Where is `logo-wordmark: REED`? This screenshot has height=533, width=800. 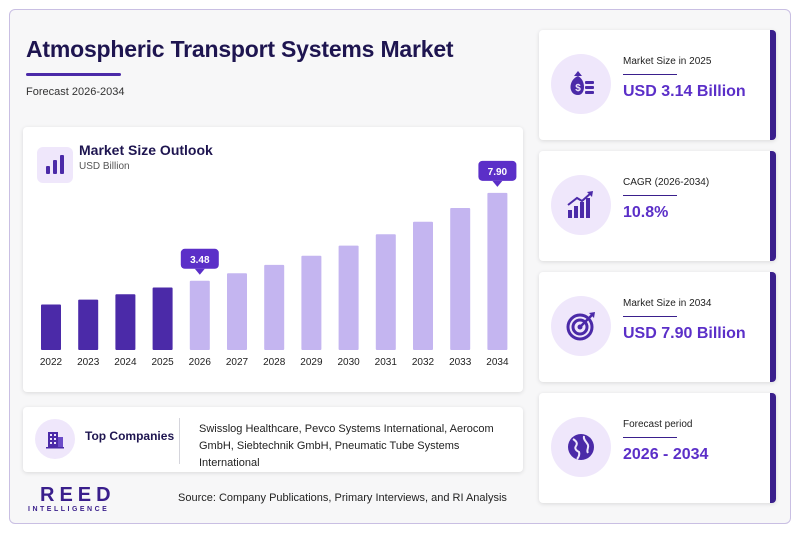
logo-wordmark: REED is located at coordinates (78, 495).